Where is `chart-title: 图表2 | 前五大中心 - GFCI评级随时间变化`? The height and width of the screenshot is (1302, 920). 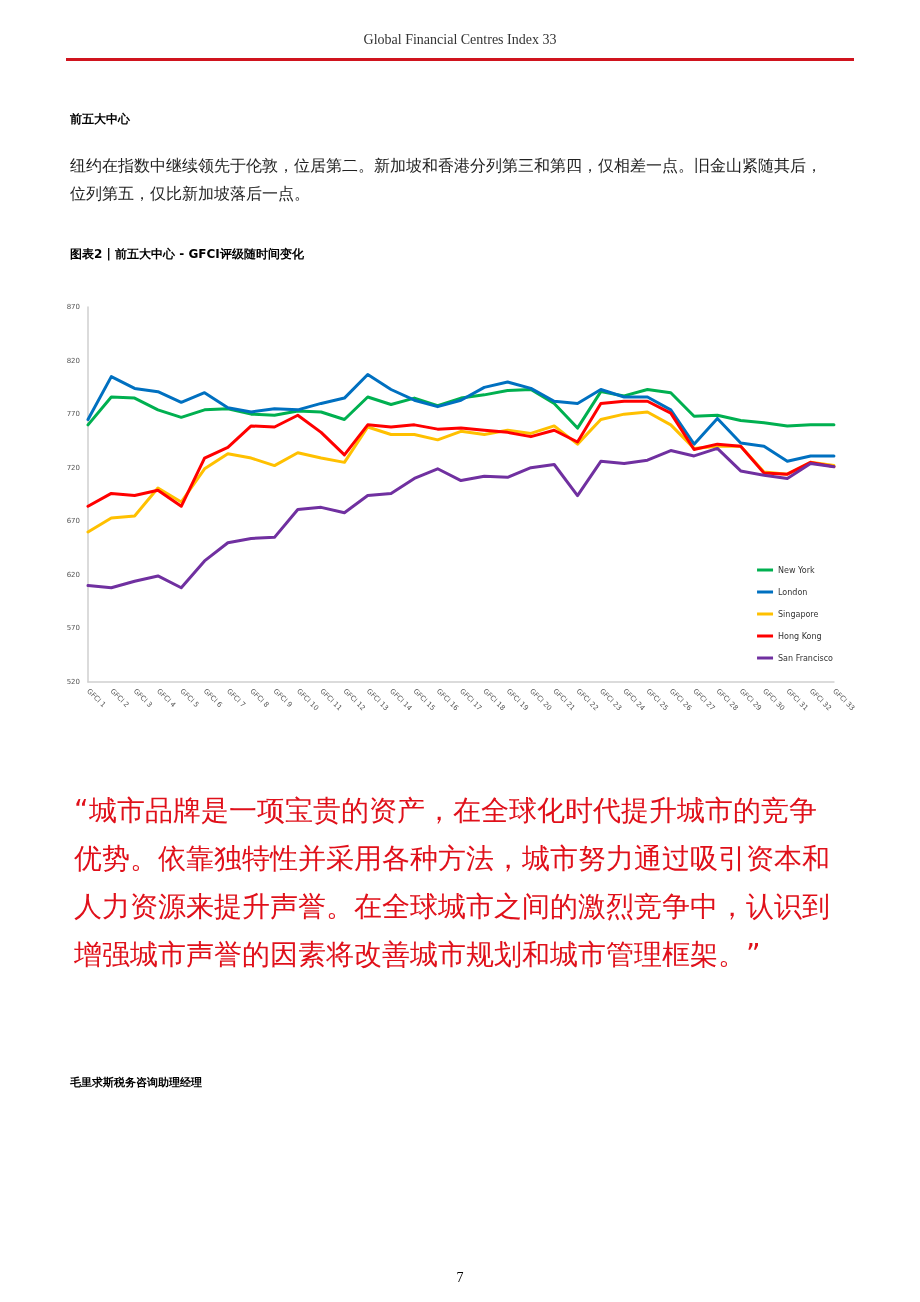 chart-title: 图表2 | 前五大中心 - GFCI评级随时间变化 is located at coordinates (187, 254).